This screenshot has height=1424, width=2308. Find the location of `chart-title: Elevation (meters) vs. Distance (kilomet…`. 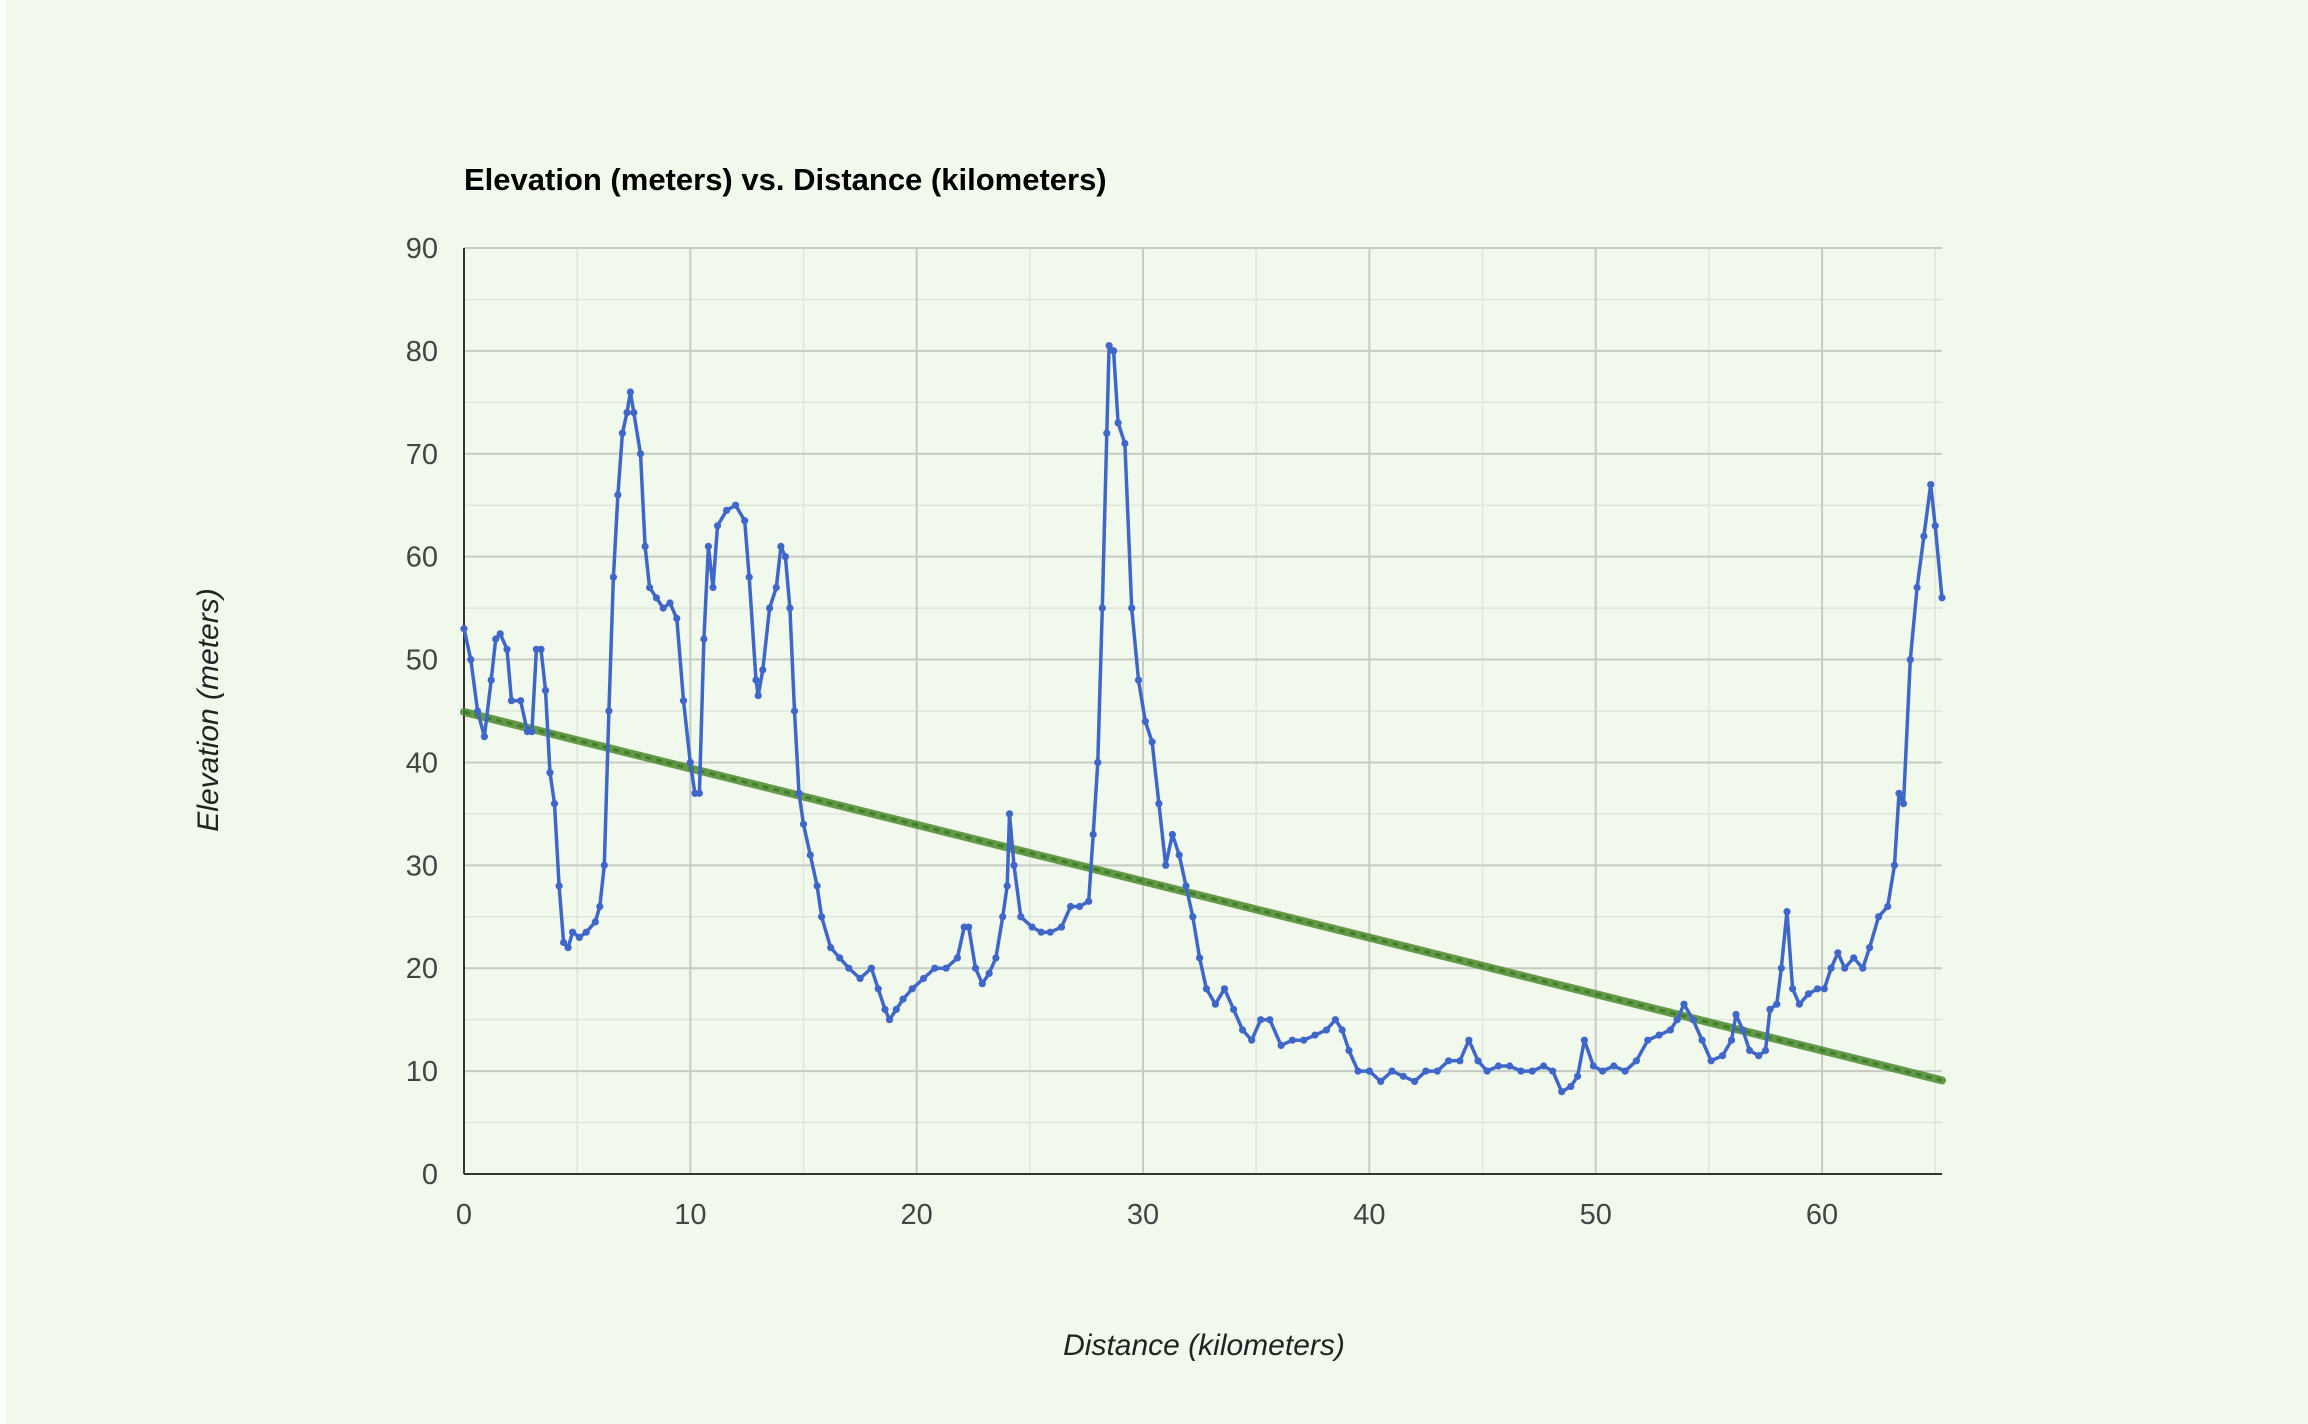

chart-title: Elevation (meters) vs. Distance (kilomet… is located at coordinates (785, 179).